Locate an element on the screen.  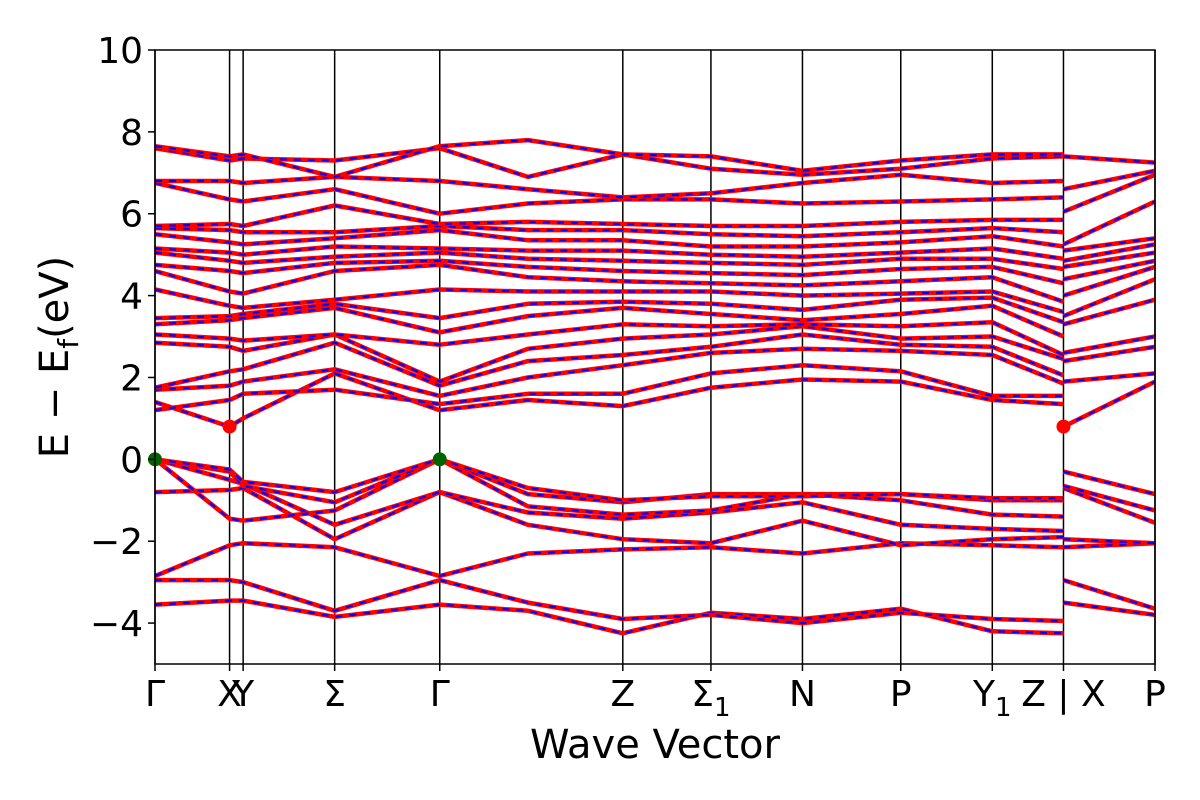
right-band-11-spin-down is located at coordinates (1109, 312).